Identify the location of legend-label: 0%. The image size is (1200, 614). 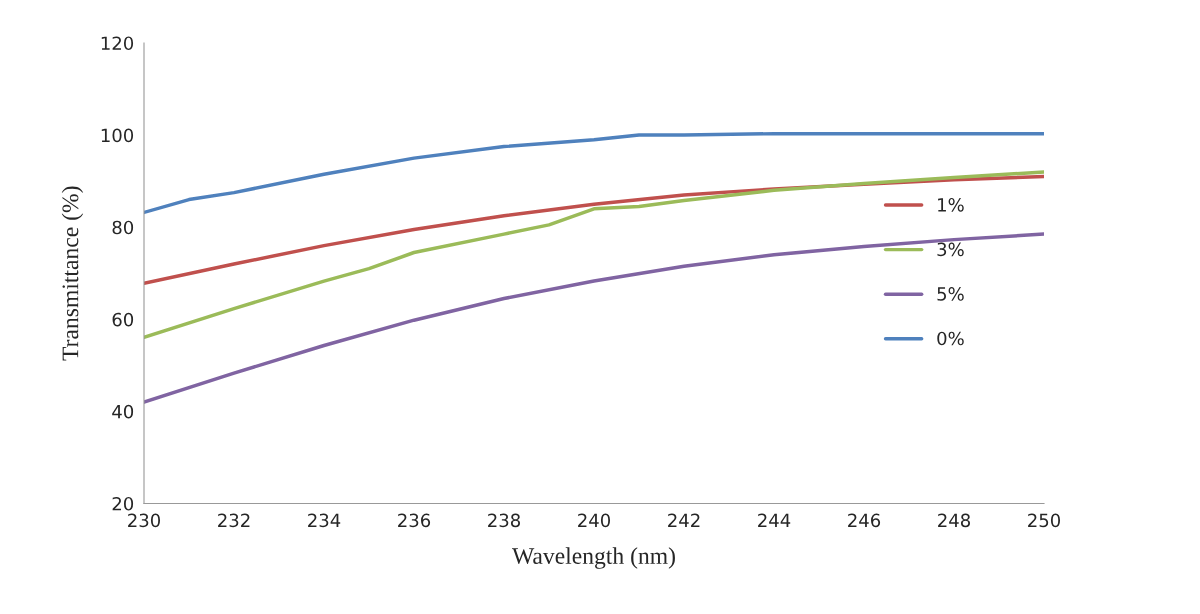
(950, 338).